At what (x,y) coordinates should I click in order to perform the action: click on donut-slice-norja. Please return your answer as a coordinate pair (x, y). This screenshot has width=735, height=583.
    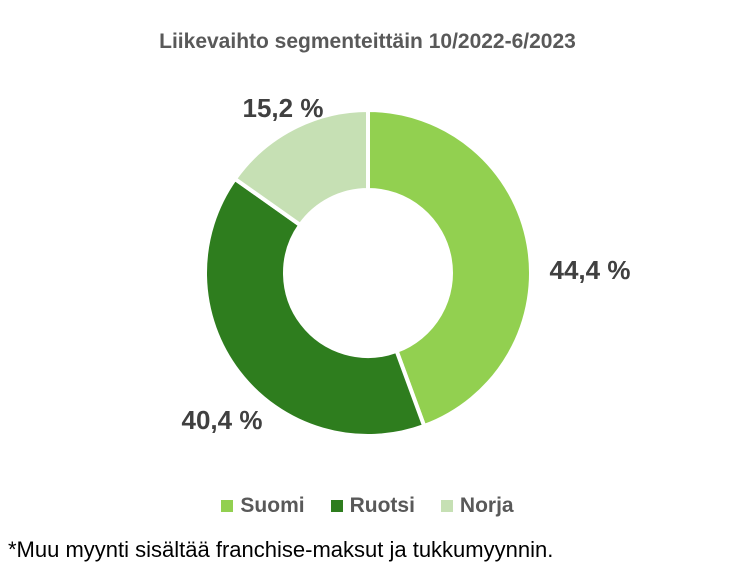
    Looking at the image, I should click on (301, 167).